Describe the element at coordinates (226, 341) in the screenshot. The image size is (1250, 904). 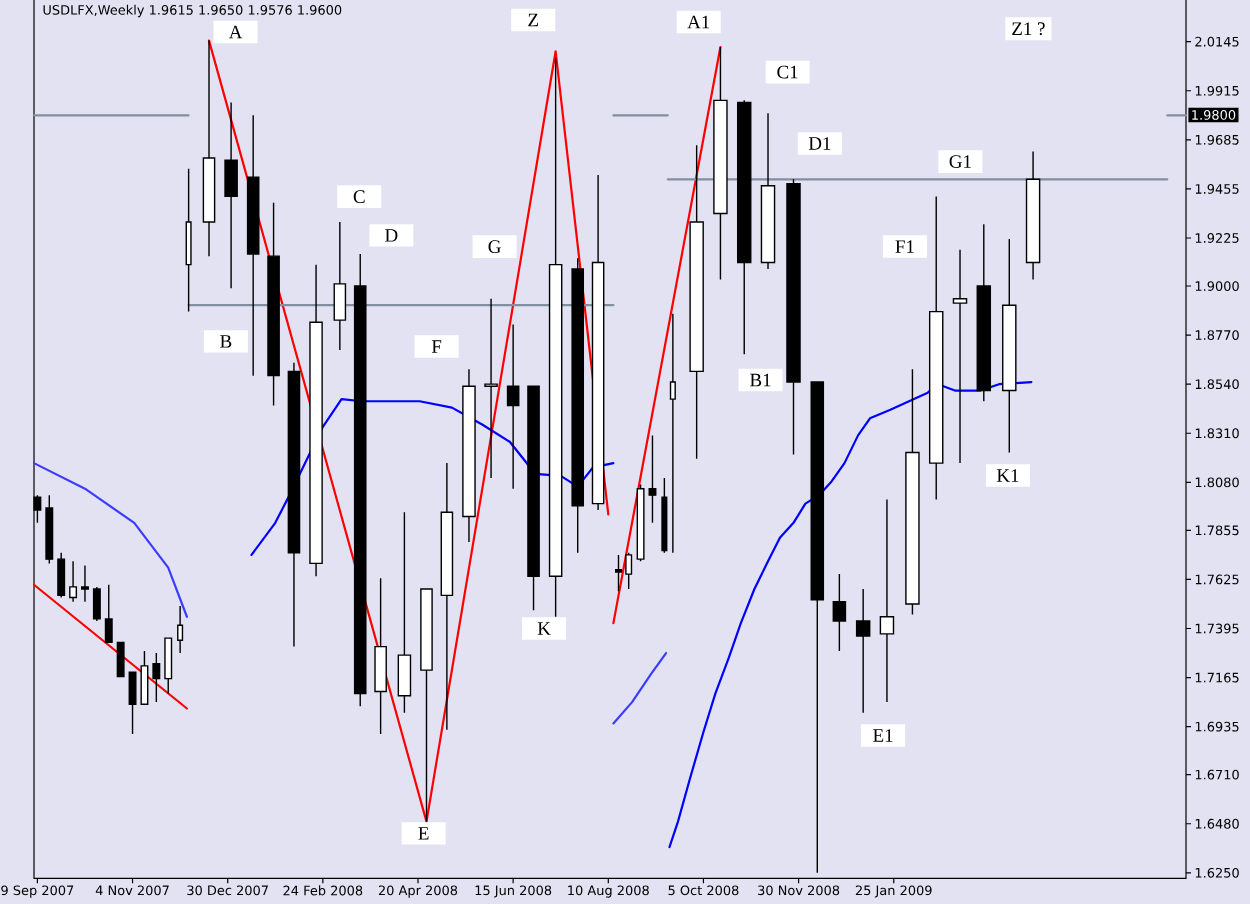
I see `annotation: B` at that location.